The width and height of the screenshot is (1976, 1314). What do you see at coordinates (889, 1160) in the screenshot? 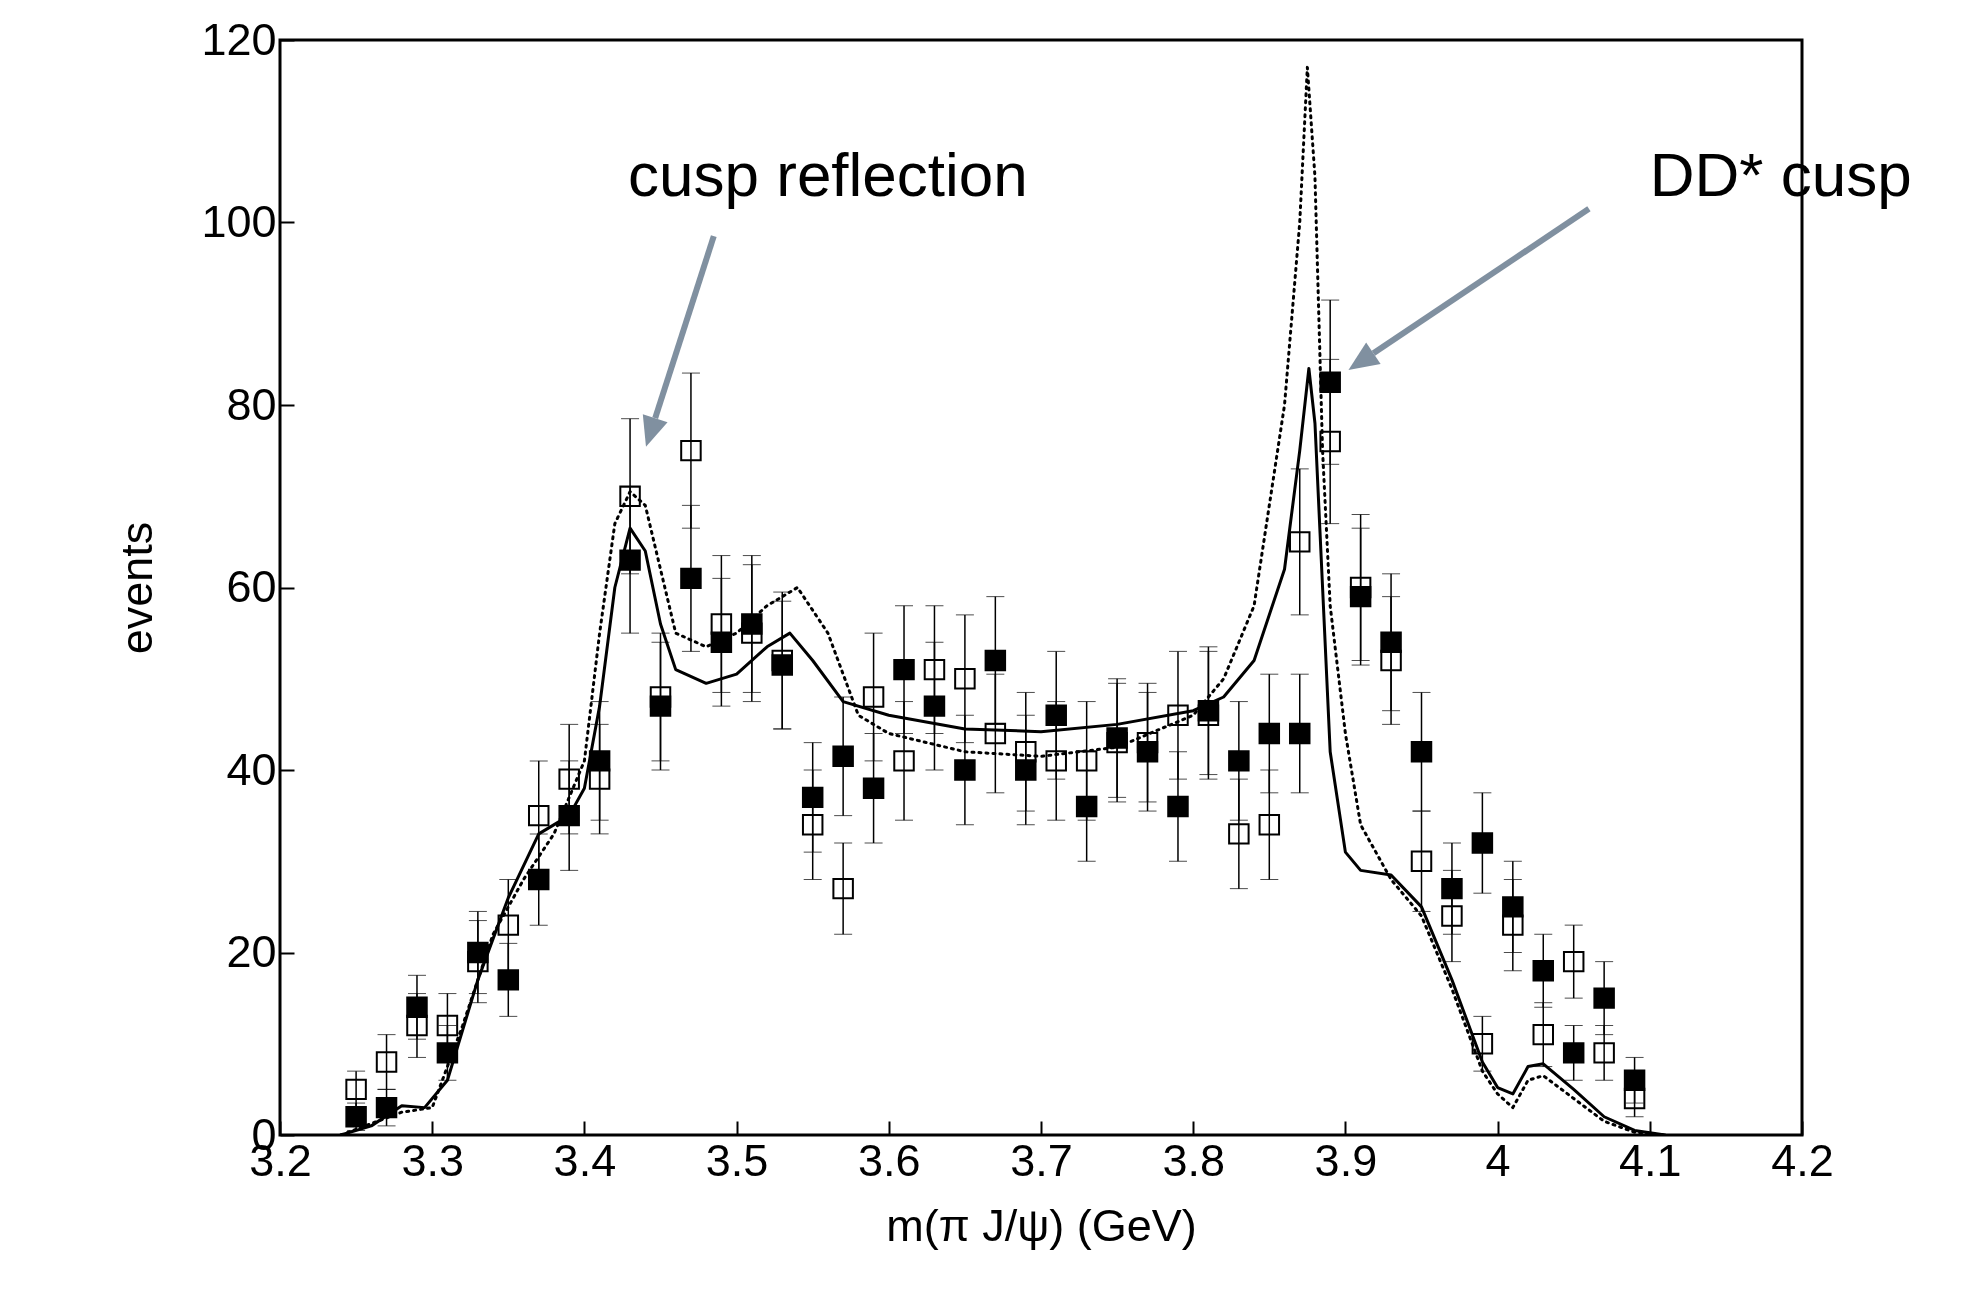
I see `x-tick-label: 3.6` at bounding box center [889, 1160].